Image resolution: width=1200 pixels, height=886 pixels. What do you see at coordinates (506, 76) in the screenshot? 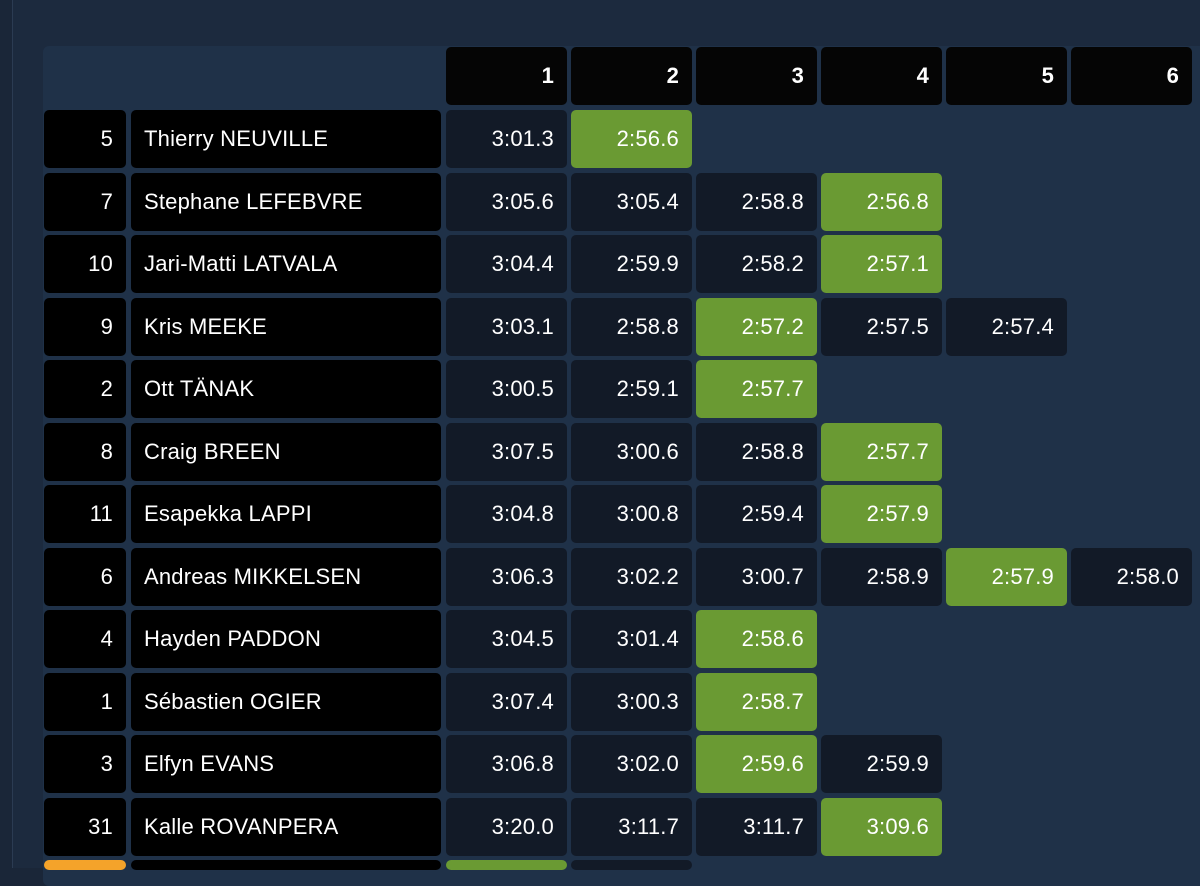
I see `column-header-1: 1` at bounding box center [506, 76].